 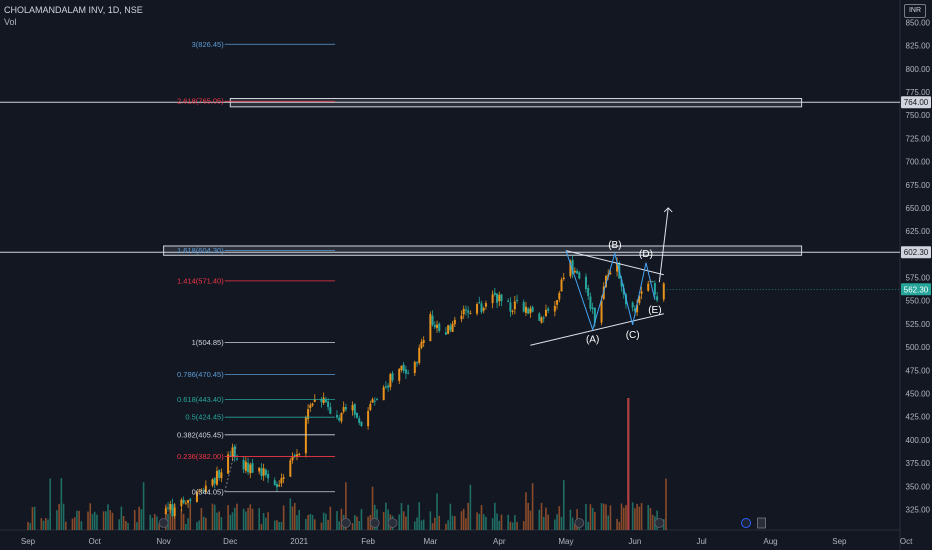 What do you see at coordinates (915, 11) in the screenshot?
I see `currency-badge: INR` at bounding box center [915, 11].